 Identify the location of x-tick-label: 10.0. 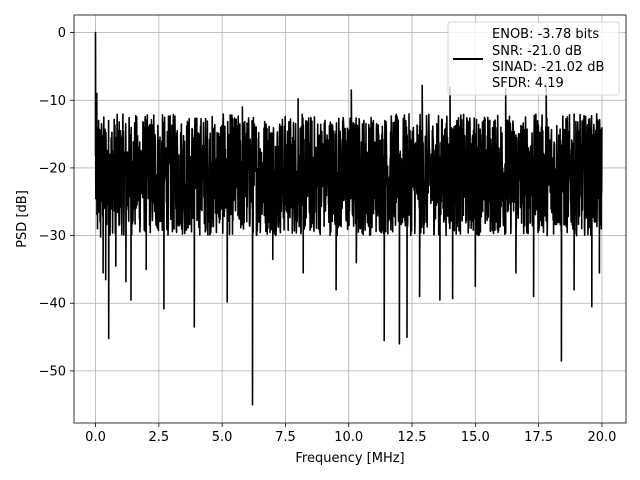
(348, 437).